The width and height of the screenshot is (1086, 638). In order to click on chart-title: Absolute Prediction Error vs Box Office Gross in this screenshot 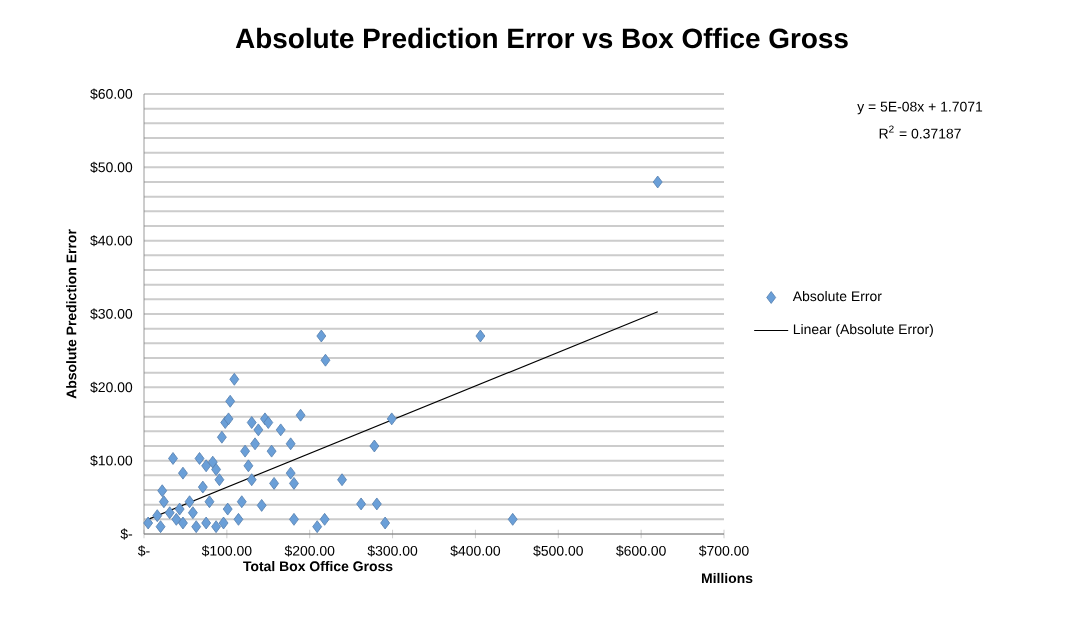, I will do `click(541, 38)`.